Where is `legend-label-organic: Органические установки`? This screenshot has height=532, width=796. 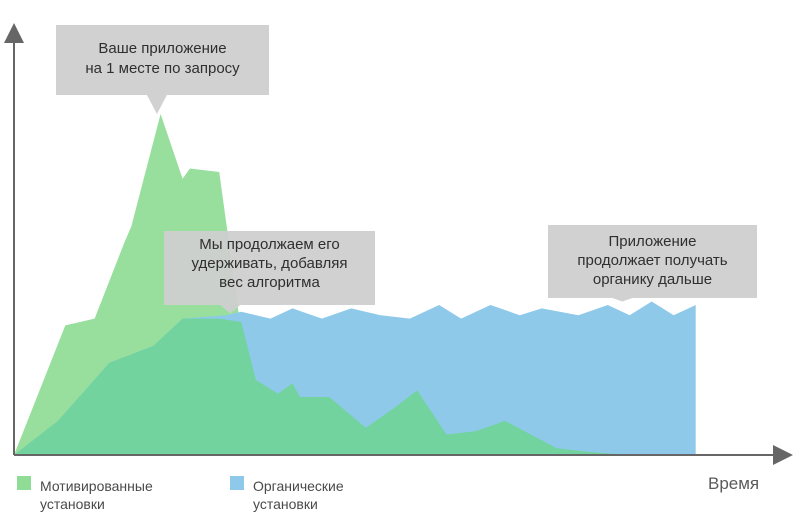
legend-label-organic: Органические установки is located at coordinates (298, 495).